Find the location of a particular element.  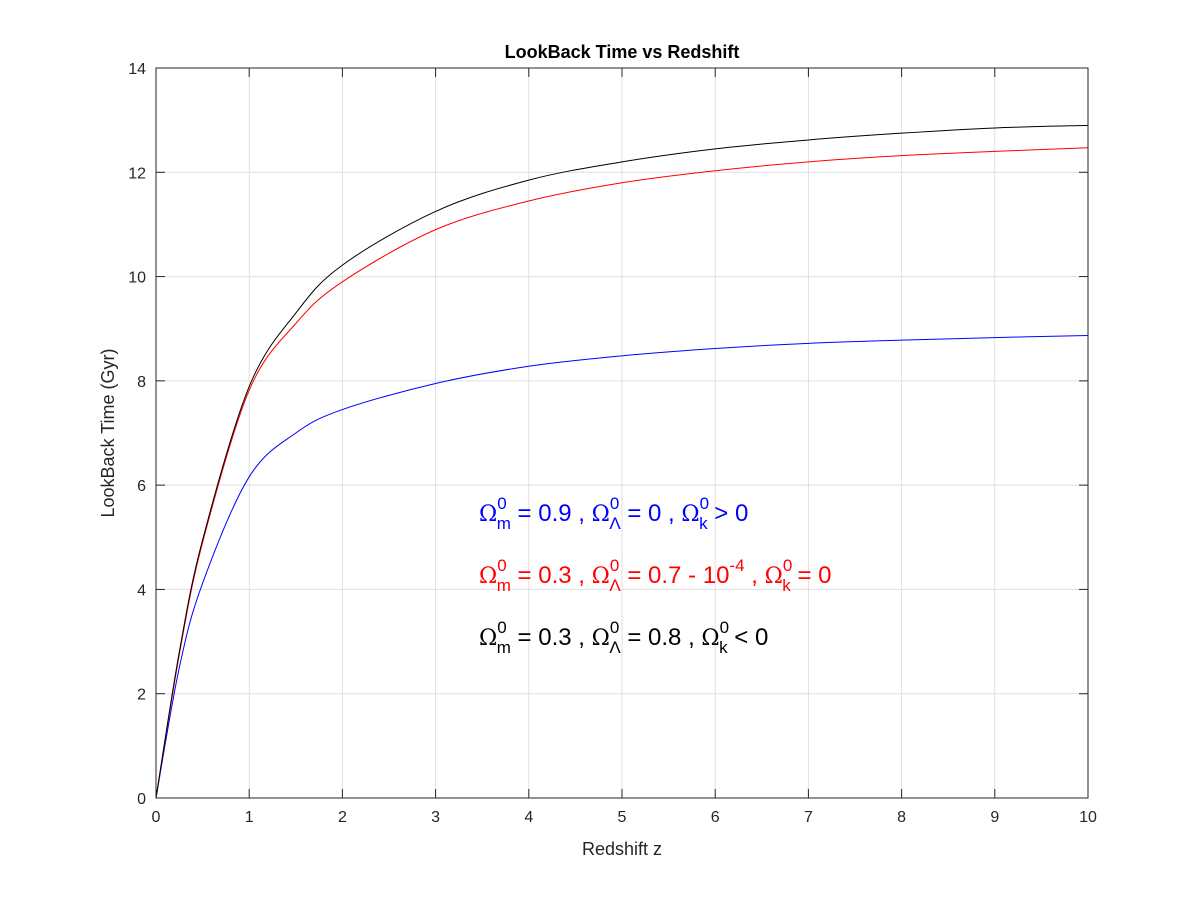

text: = 0 is located at coordinates (811, 575).